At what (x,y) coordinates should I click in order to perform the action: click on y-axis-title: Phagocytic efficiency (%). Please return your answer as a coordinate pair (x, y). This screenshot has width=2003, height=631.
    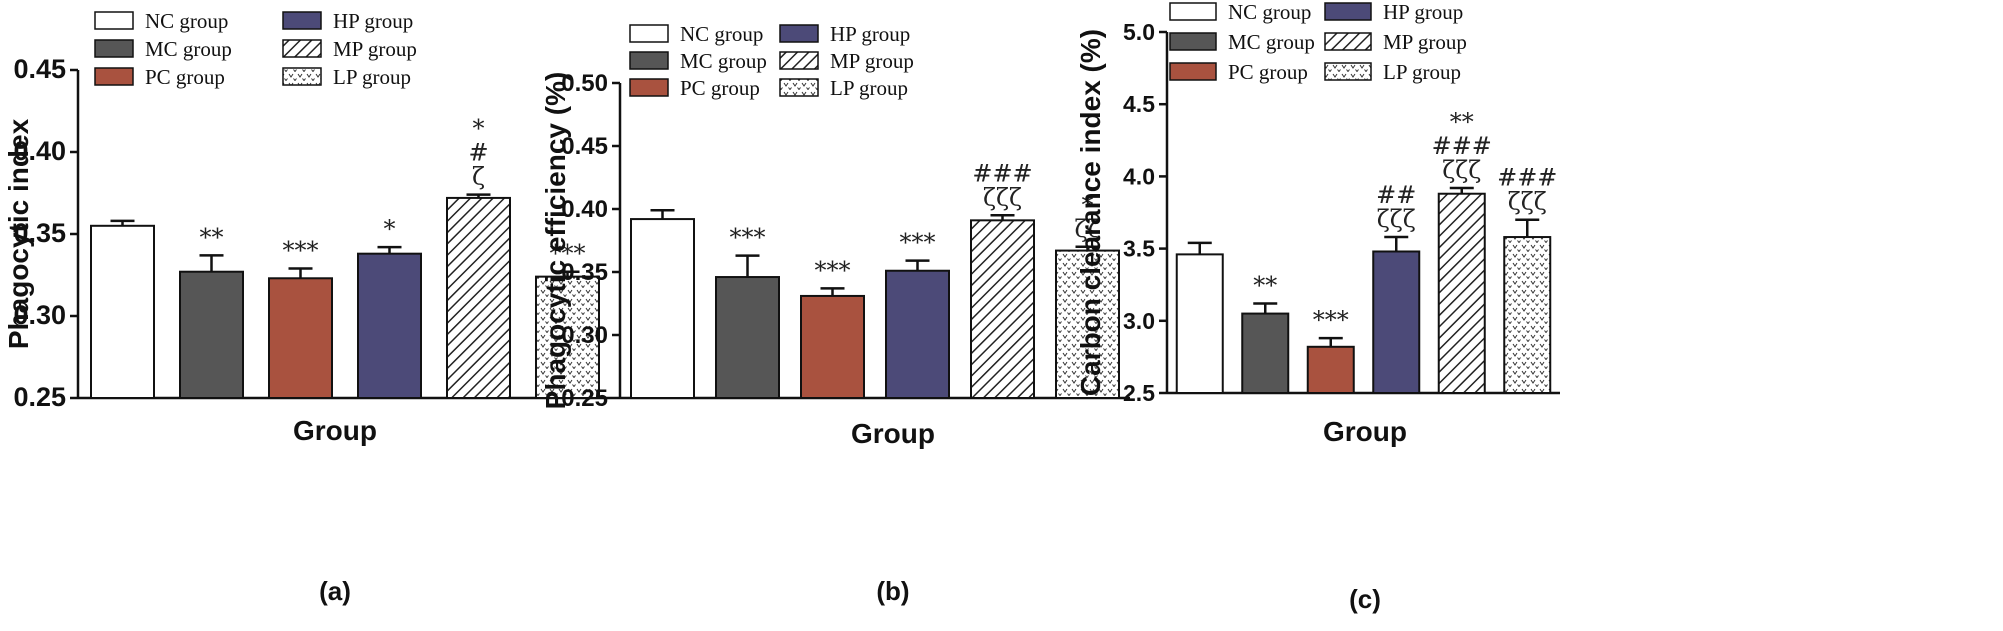
    Looking at the image, I should click on (555, 241).